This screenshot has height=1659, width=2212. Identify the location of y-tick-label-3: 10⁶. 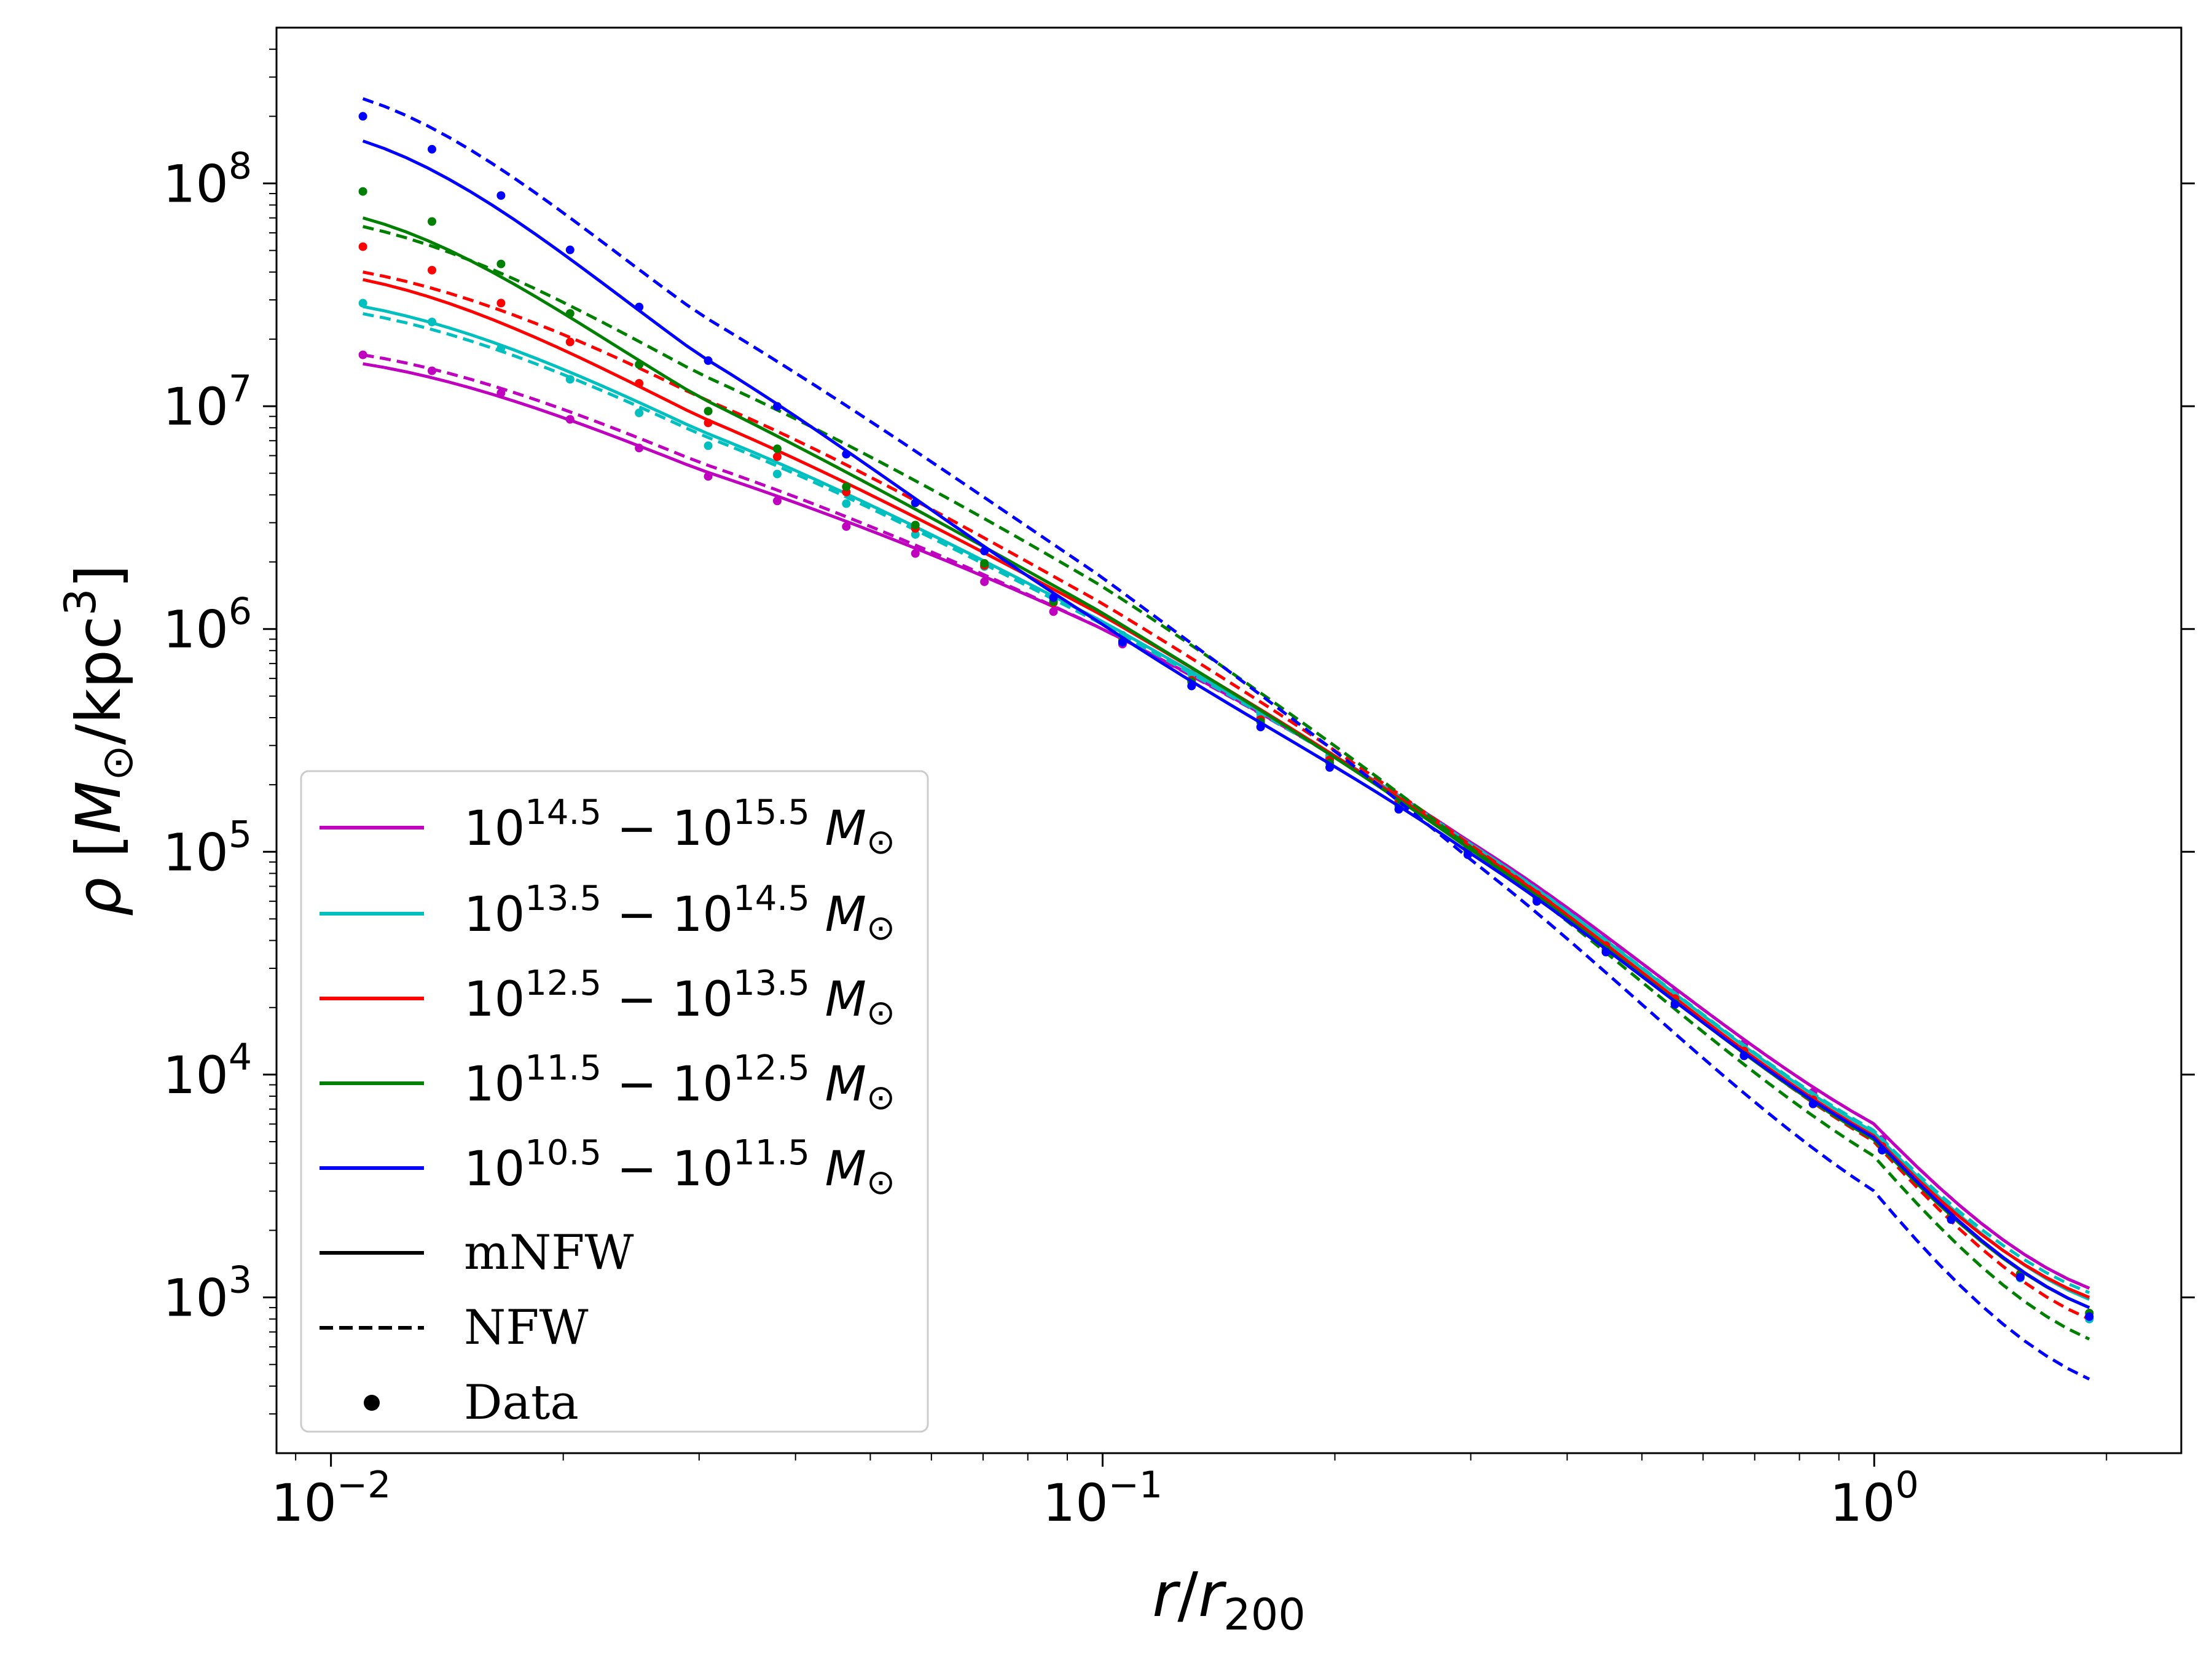
(207, 625).